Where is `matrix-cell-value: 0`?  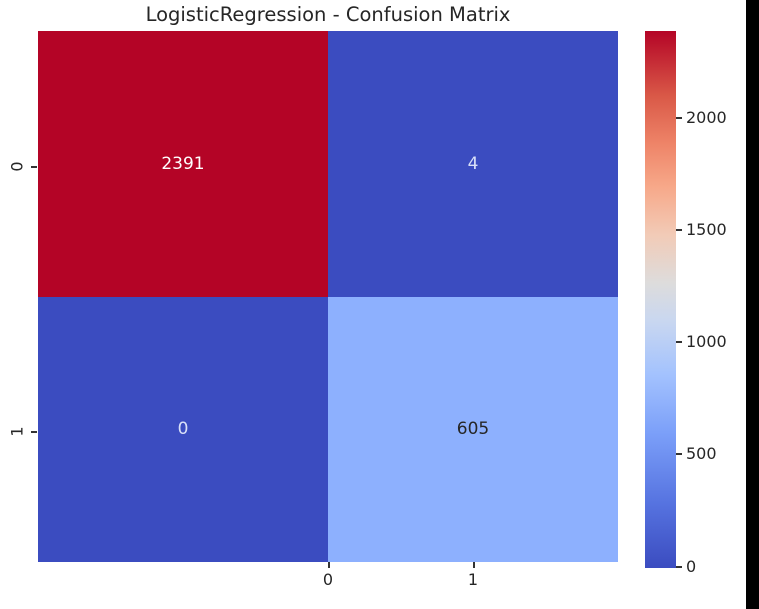
matrix-cell-value: 0 is located at coordinates (183, 429).